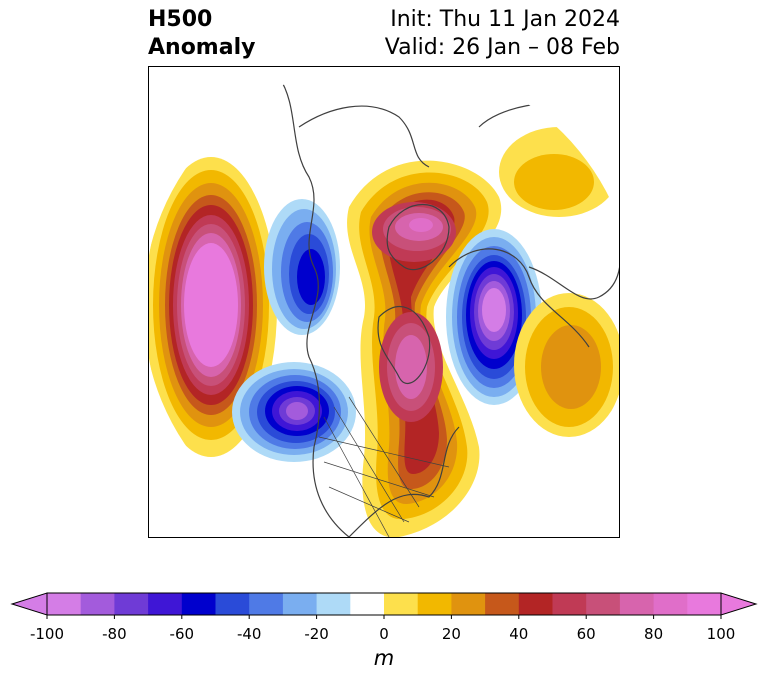  What do you see at coordinates (180, 19) in the screenshot?
I see `title-variable: H500` at bounding box center [180, 19].